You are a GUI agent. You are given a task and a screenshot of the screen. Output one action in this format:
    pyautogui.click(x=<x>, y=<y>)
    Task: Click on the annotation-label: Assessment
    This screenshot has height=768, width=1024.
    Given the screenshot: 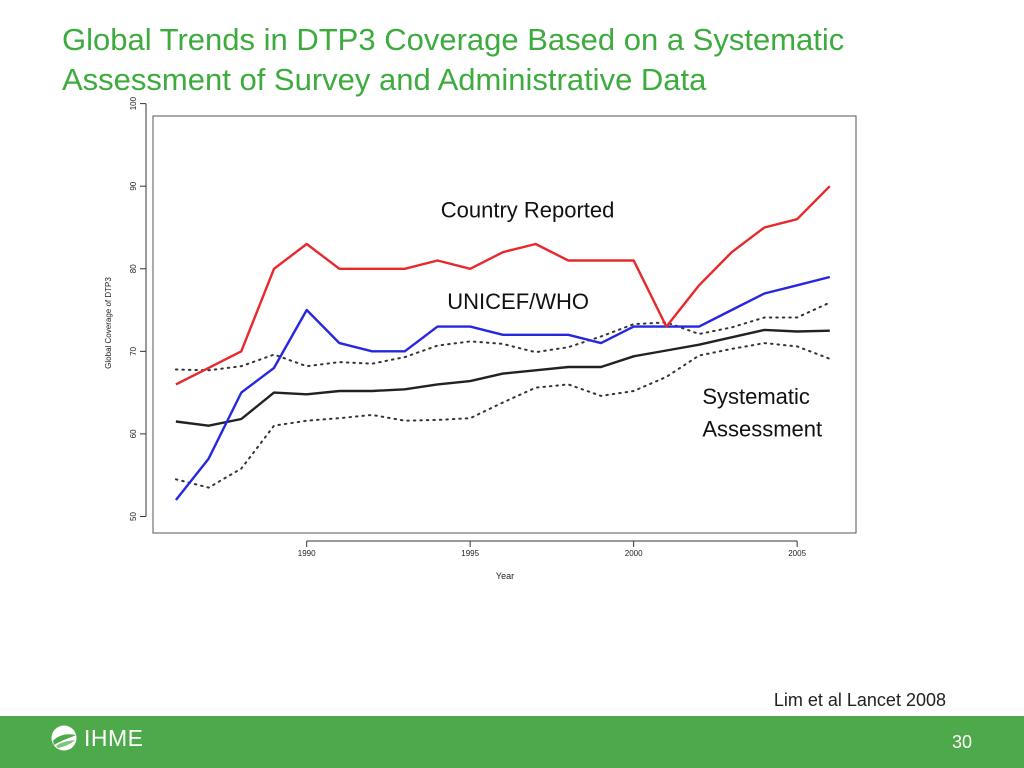 What is the action you would take?
    pyautogui.click(x=762, y=428)
    